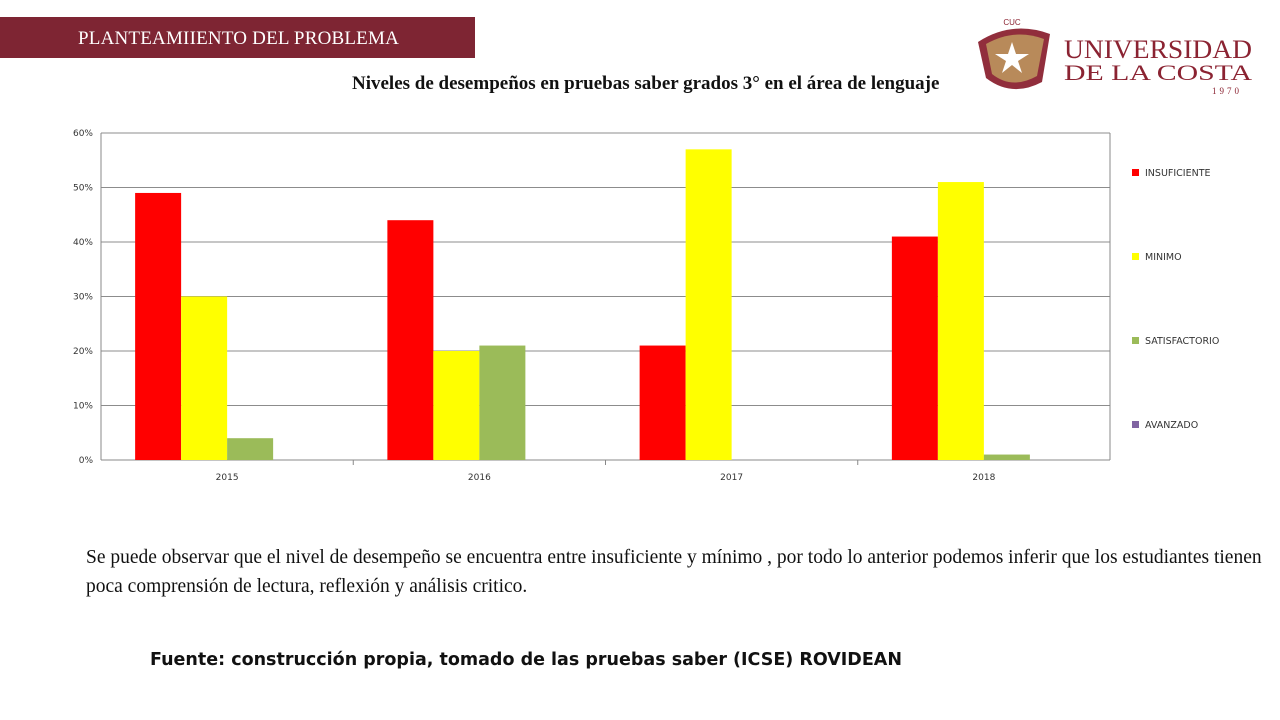 The width and height of the screenshot is (1280, 720). I want to click on bar-minimo-2017, so click(708, 304).